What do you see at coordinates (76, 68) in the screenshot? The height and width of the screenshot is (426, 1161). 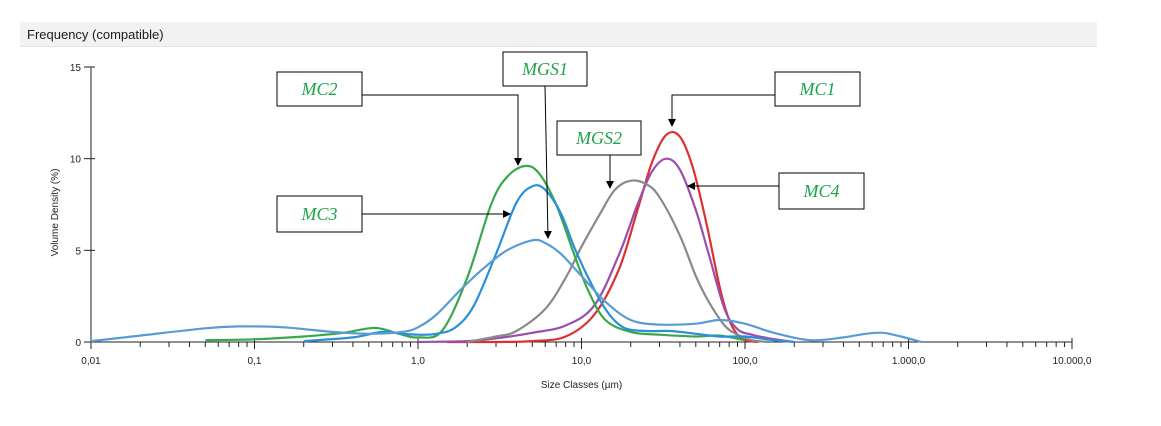 I see `y-tick-label: 15` at bounding box center [76, 68].